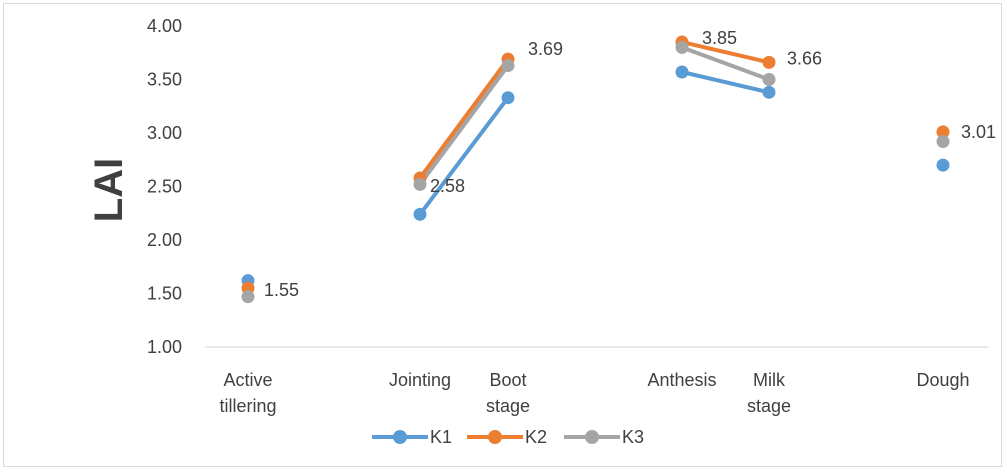 The width and height of the screenshot is (1007, 472). I want to click on y-tick-label: 1.50, so click(164, 294).